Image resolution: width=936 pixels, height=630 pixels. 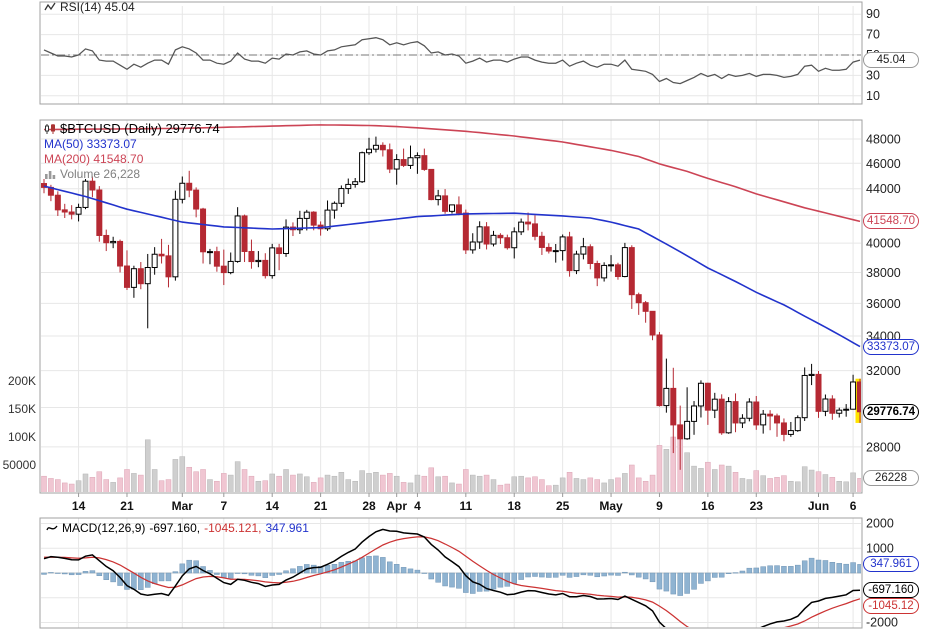 What do you see at coordinates (452, 173) in the screenshot?
I see `ma200-line` at bounding box center [452, 173].